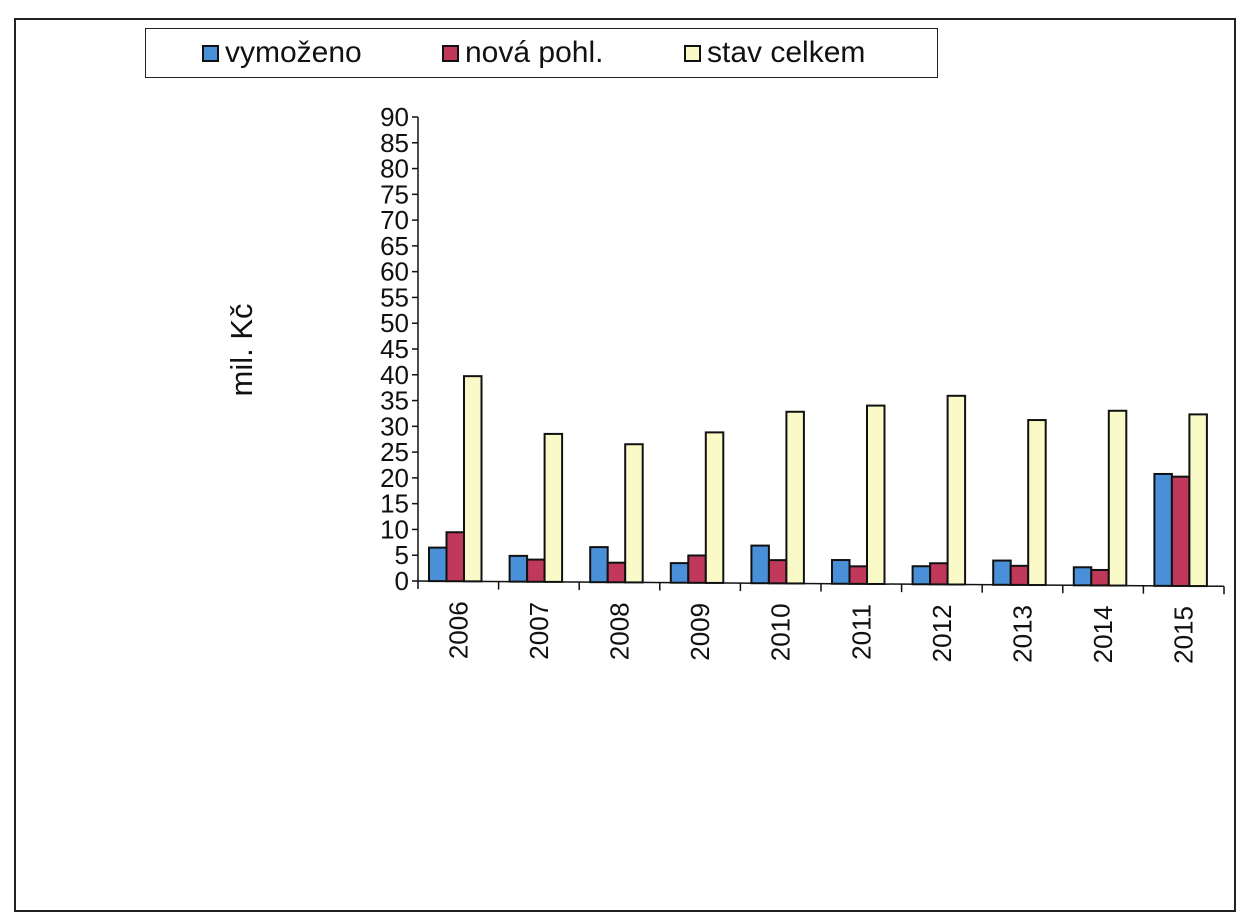 The height and width of the screenshot is (917, 1240). What do you see at coordinates (1037, 503) in the screenshot?
I see `bar-stav-celkem-2013` at bounding box center [1037, 503].